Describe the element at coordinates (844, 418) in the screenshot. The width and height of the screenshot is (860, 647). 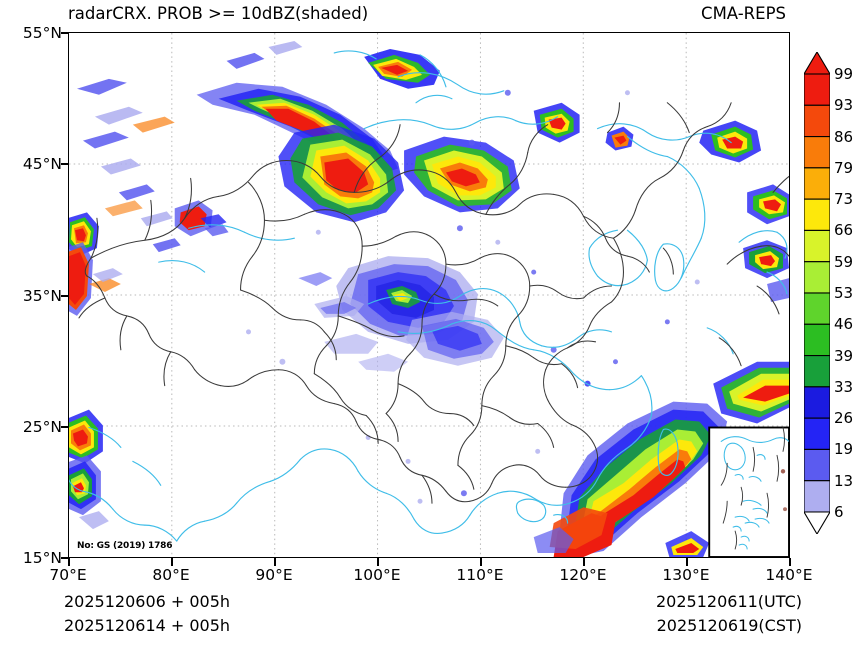
I see `colorbar-tick-label: 26` at that location.